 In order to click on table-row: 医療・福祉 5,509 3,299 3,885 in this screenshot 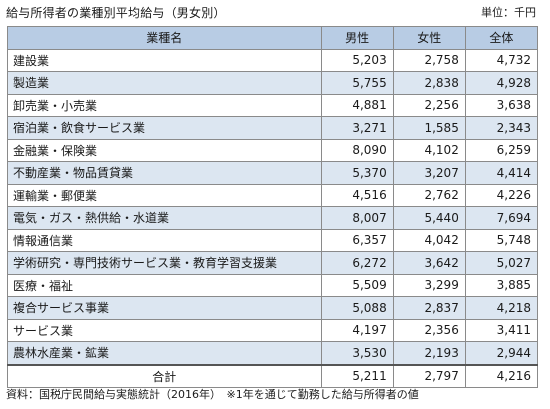, I will do `click(273, 285)`.